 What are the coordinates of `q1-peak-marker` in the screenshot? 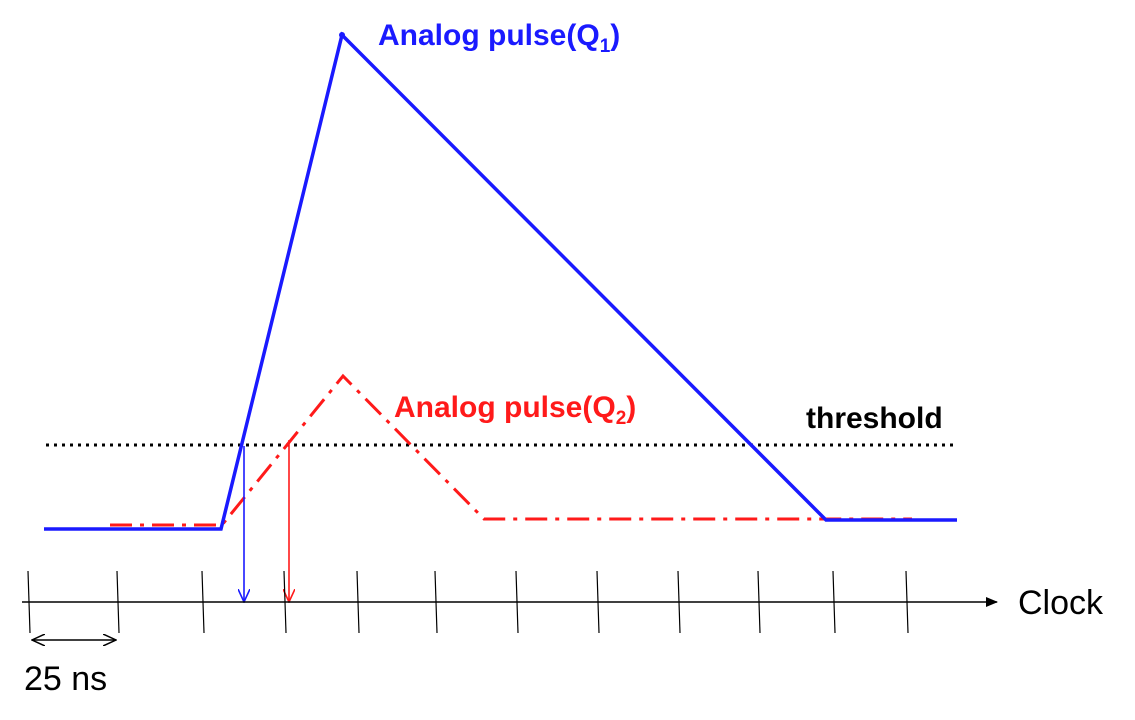 It's located at (342, 35).